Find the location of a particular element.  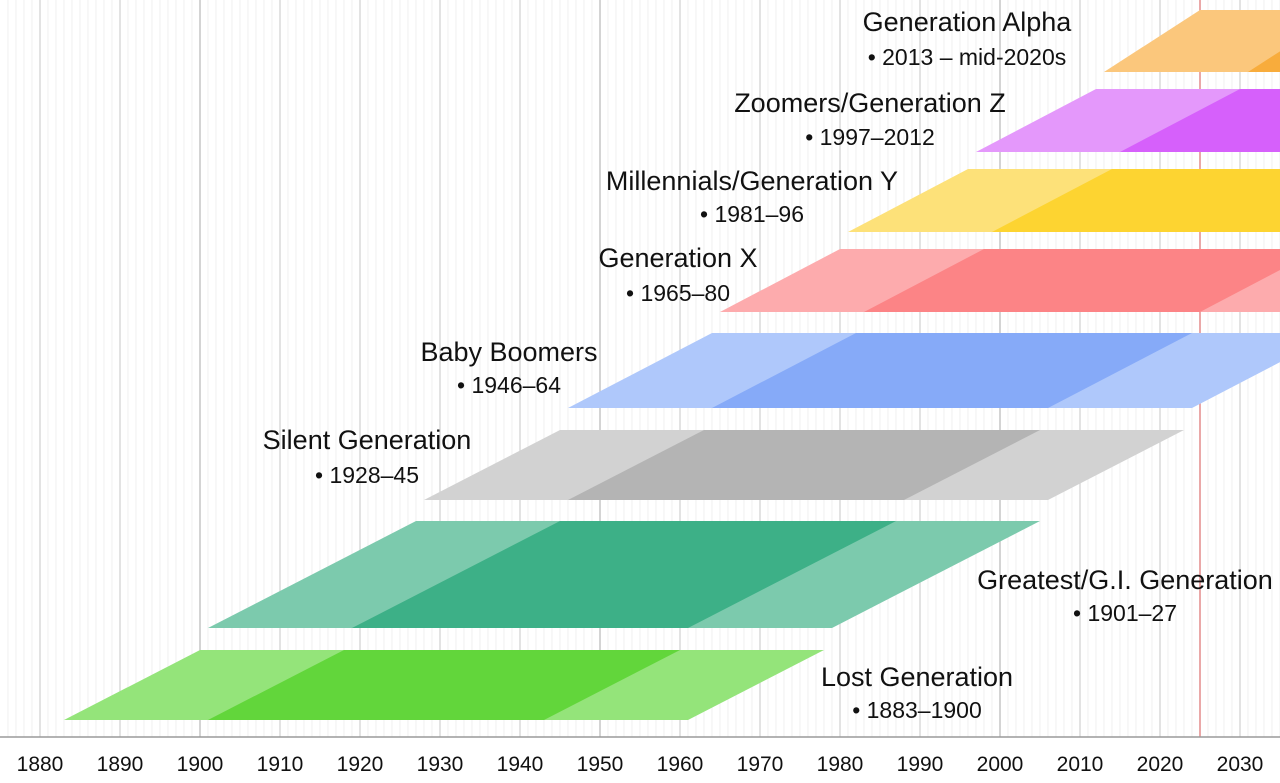

x-tick-label: 2020 is located at coordinates (1160, 764).